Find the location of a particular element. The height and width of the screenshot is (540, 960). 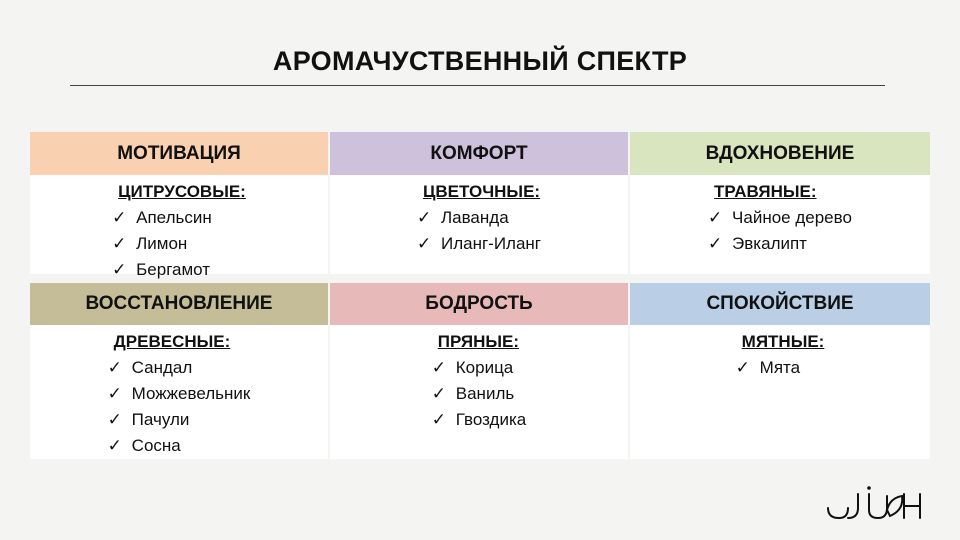

ingredient-list: МЯТНЫЕ: ✓ Мята is located at coordinates (780, 395).